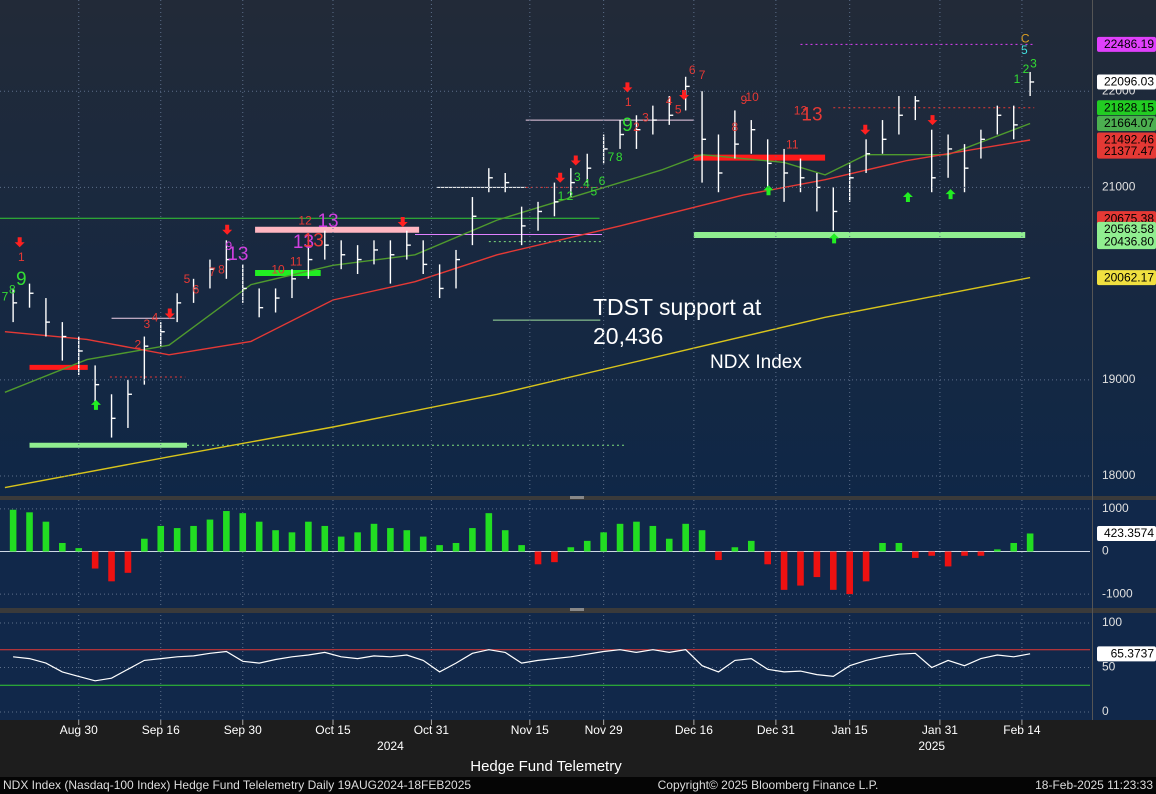 The height and width of the screenshot is (794, 1156). I want to click on rsi-panel, so click(578, 666).